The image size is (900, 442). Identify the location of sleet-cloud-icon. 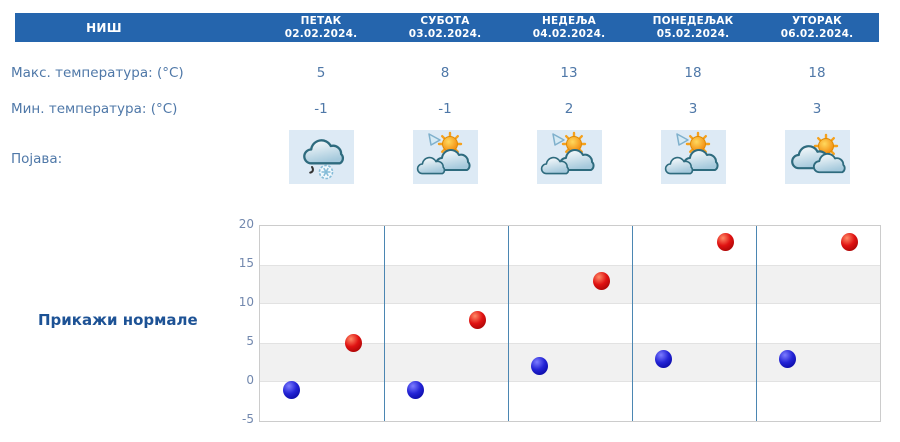
(321, 157).